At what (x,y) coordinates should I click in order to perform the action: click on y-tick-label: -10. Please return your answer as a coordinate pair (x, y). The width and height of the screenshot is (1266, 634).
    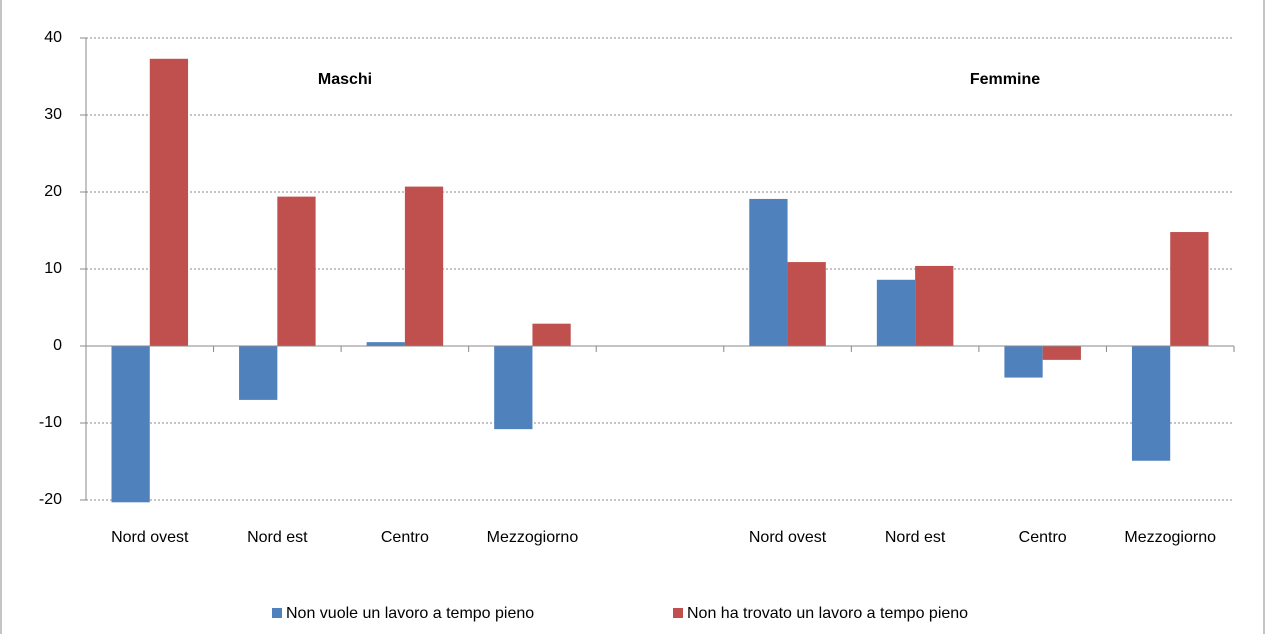
    Looking at the image, I should click on (50, 422).